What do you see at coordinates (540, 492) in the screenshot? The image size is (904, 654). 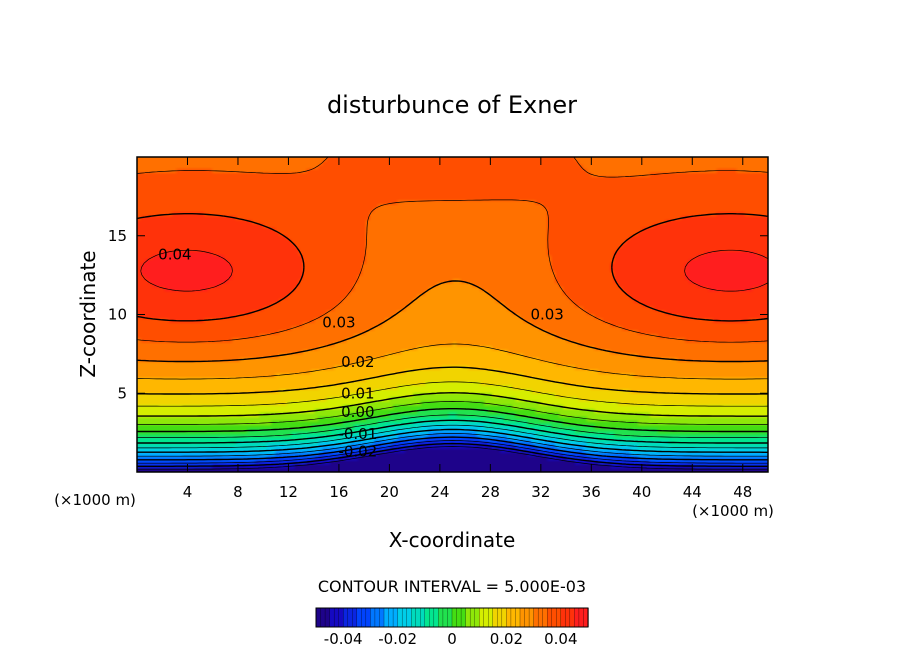 I see `x-tick-label: 32` at bounding box center [540, 492].